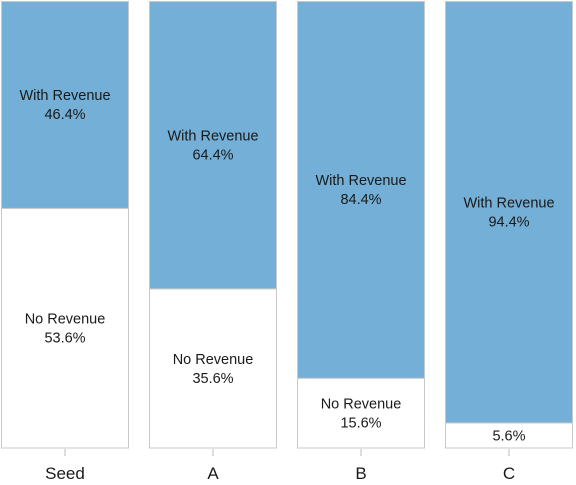 The height and width of the screenshot is (485, 576). I want to click on no-revenue-label-c-value: 5.6%, so click(508, 436).